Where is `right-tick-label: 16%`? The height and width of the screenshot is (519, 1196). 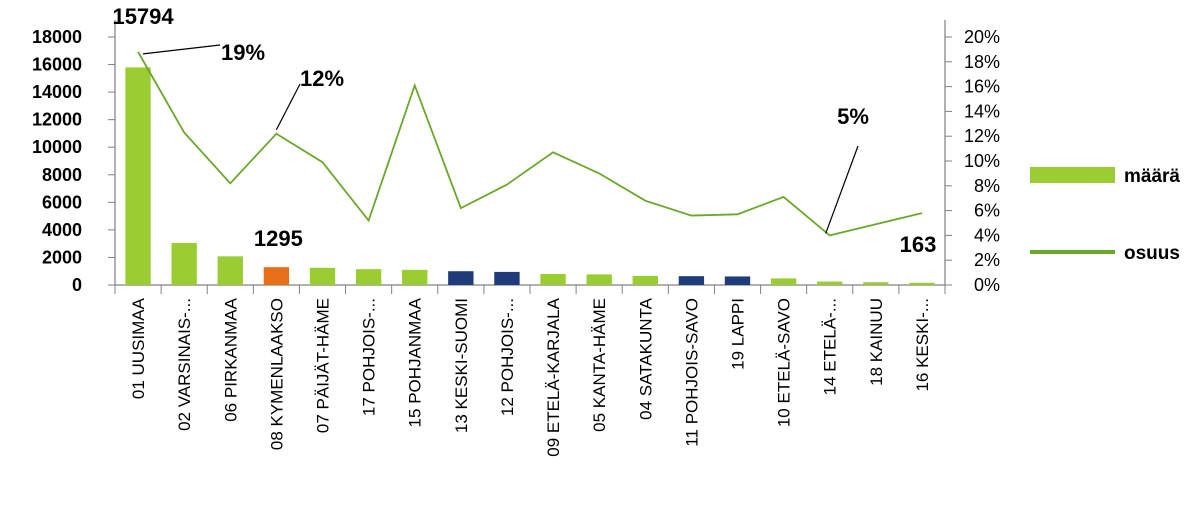
right-tick-label: 16% is located at coordinates (982, 87).